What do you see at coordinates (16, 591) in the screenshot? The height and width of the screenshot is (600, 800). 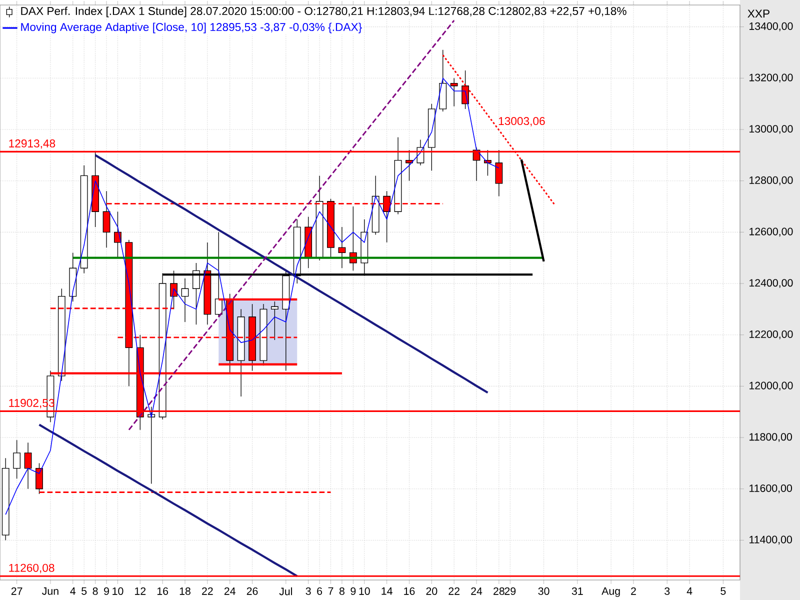 I see `x-tick-label: 27` at bounding box center [16, 591].